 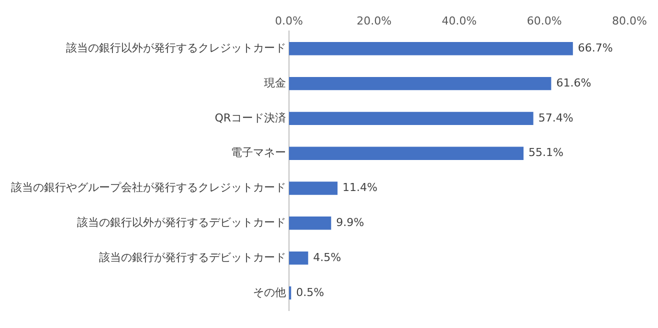 What do you see at coordinates (574, 83) in the screenshot?
I see `data-label: 61.6%` at bounding box center [574, 83].